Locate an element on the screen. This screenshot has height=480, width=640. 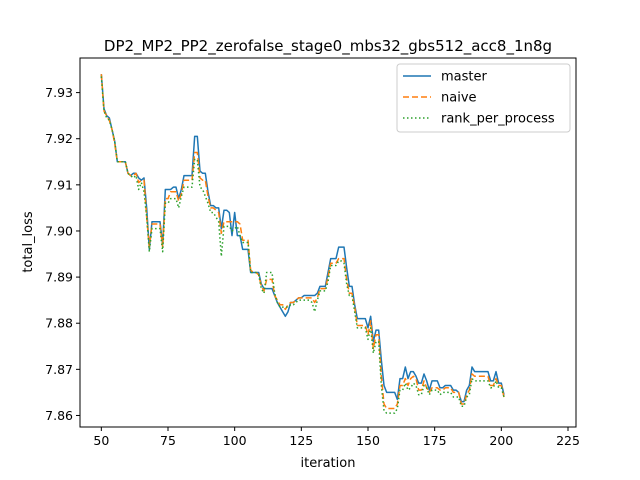
legend-label: rank_per_process is located at coordinates (498, 119).